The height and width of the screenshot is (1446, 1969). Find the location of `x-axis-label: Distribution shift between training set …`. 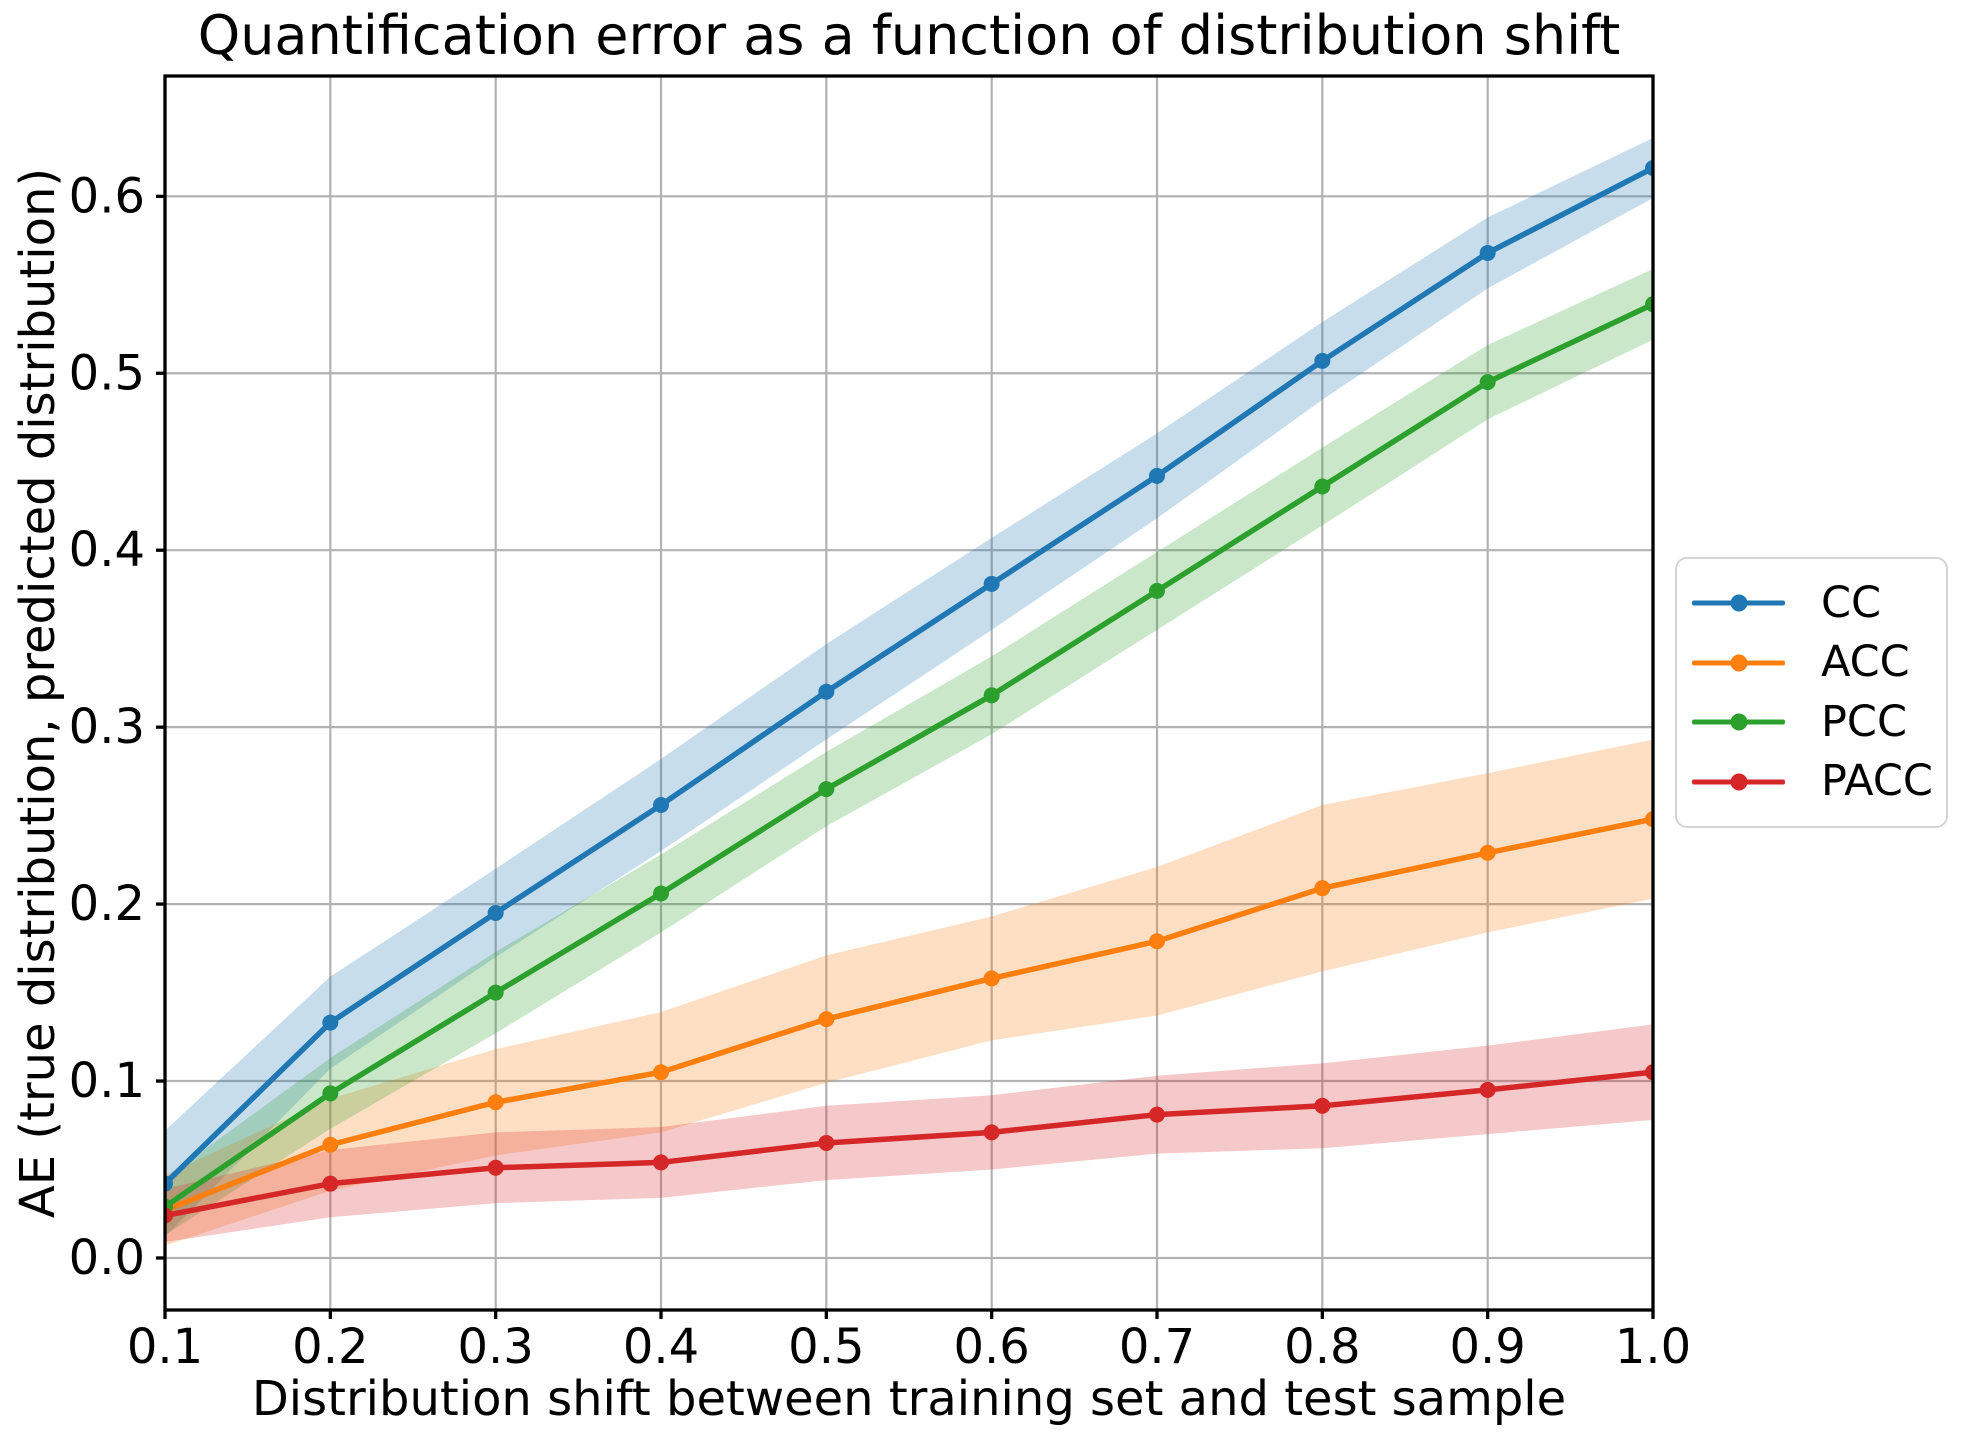

x-axis-label: Distribution shift between training set … is located at coordinates (909, 1399).